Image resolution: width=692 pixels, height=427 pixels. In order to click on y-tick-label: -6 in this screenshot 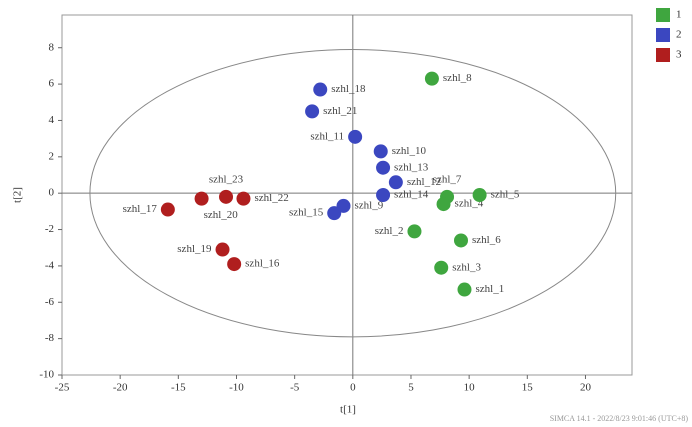, I will do `click(50, 302)`.